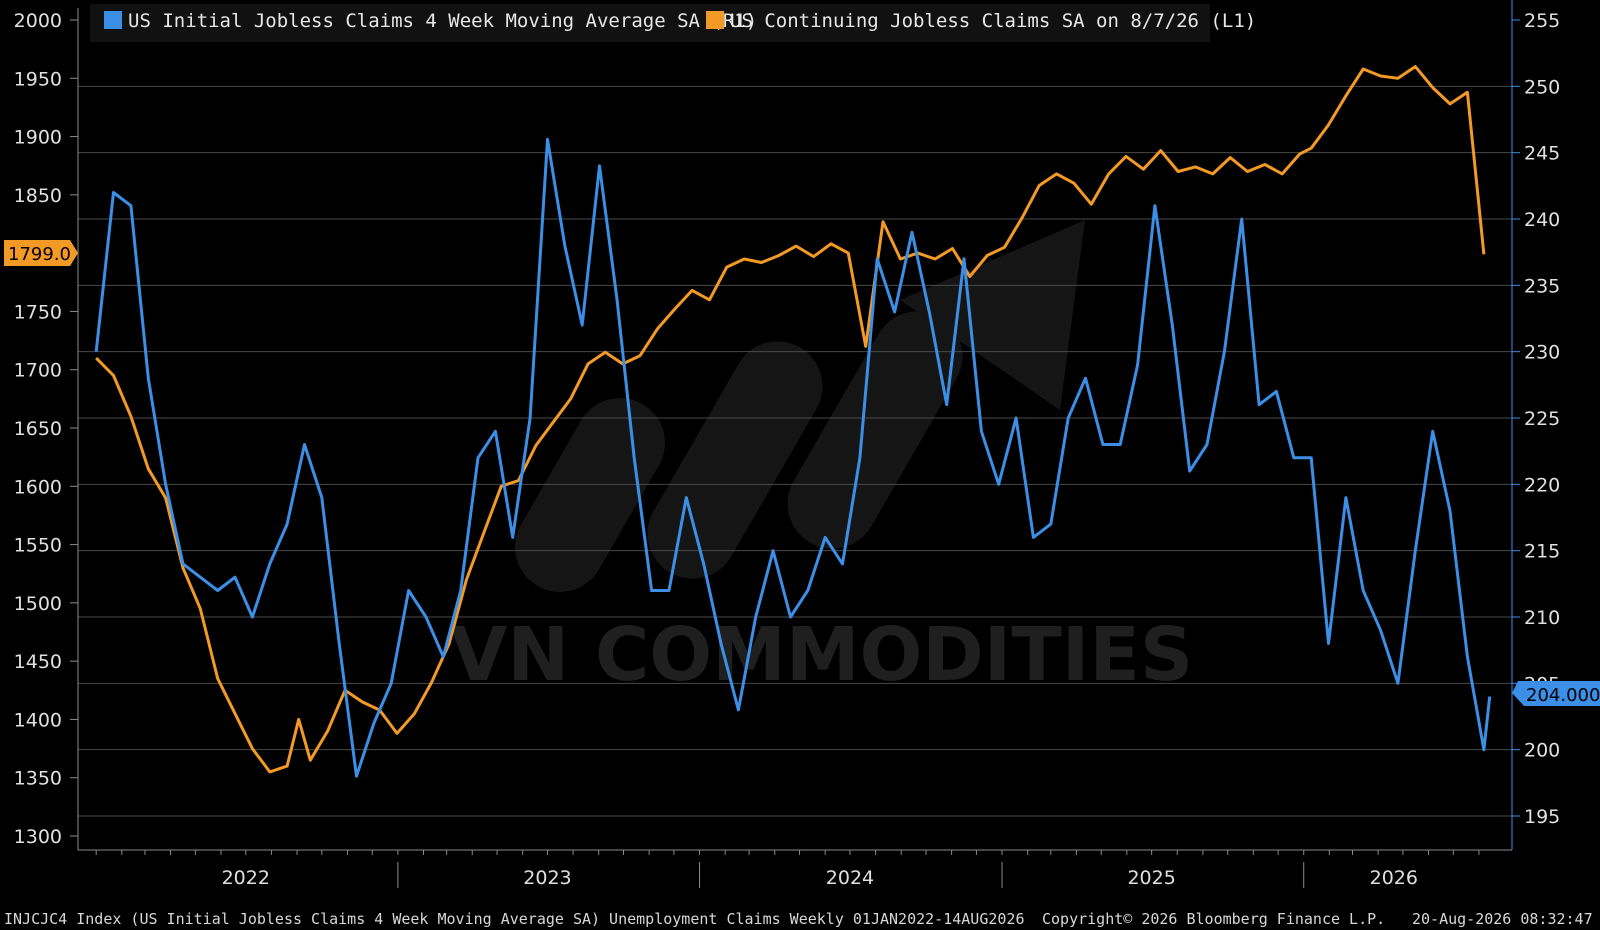 Image resolution: width=1600 pixels, height=930 pixels. I want to click on right-value-badge: 204.000, so click(1556, 693).